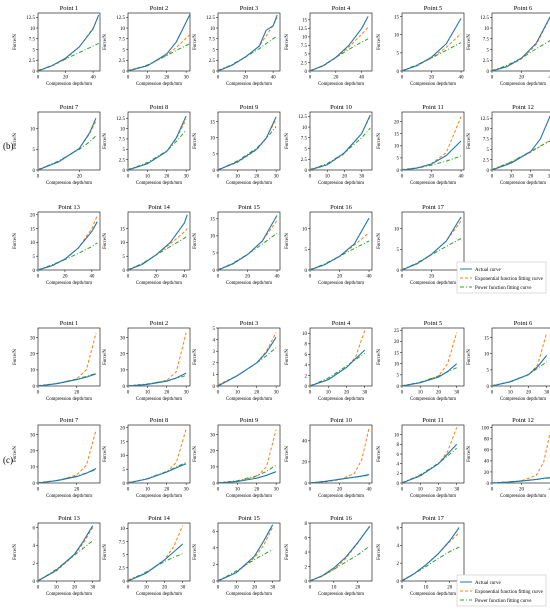  Describe the element at coordinates (159, 107) in the screenshot. I see `subplot-title: Point 8` at that location.